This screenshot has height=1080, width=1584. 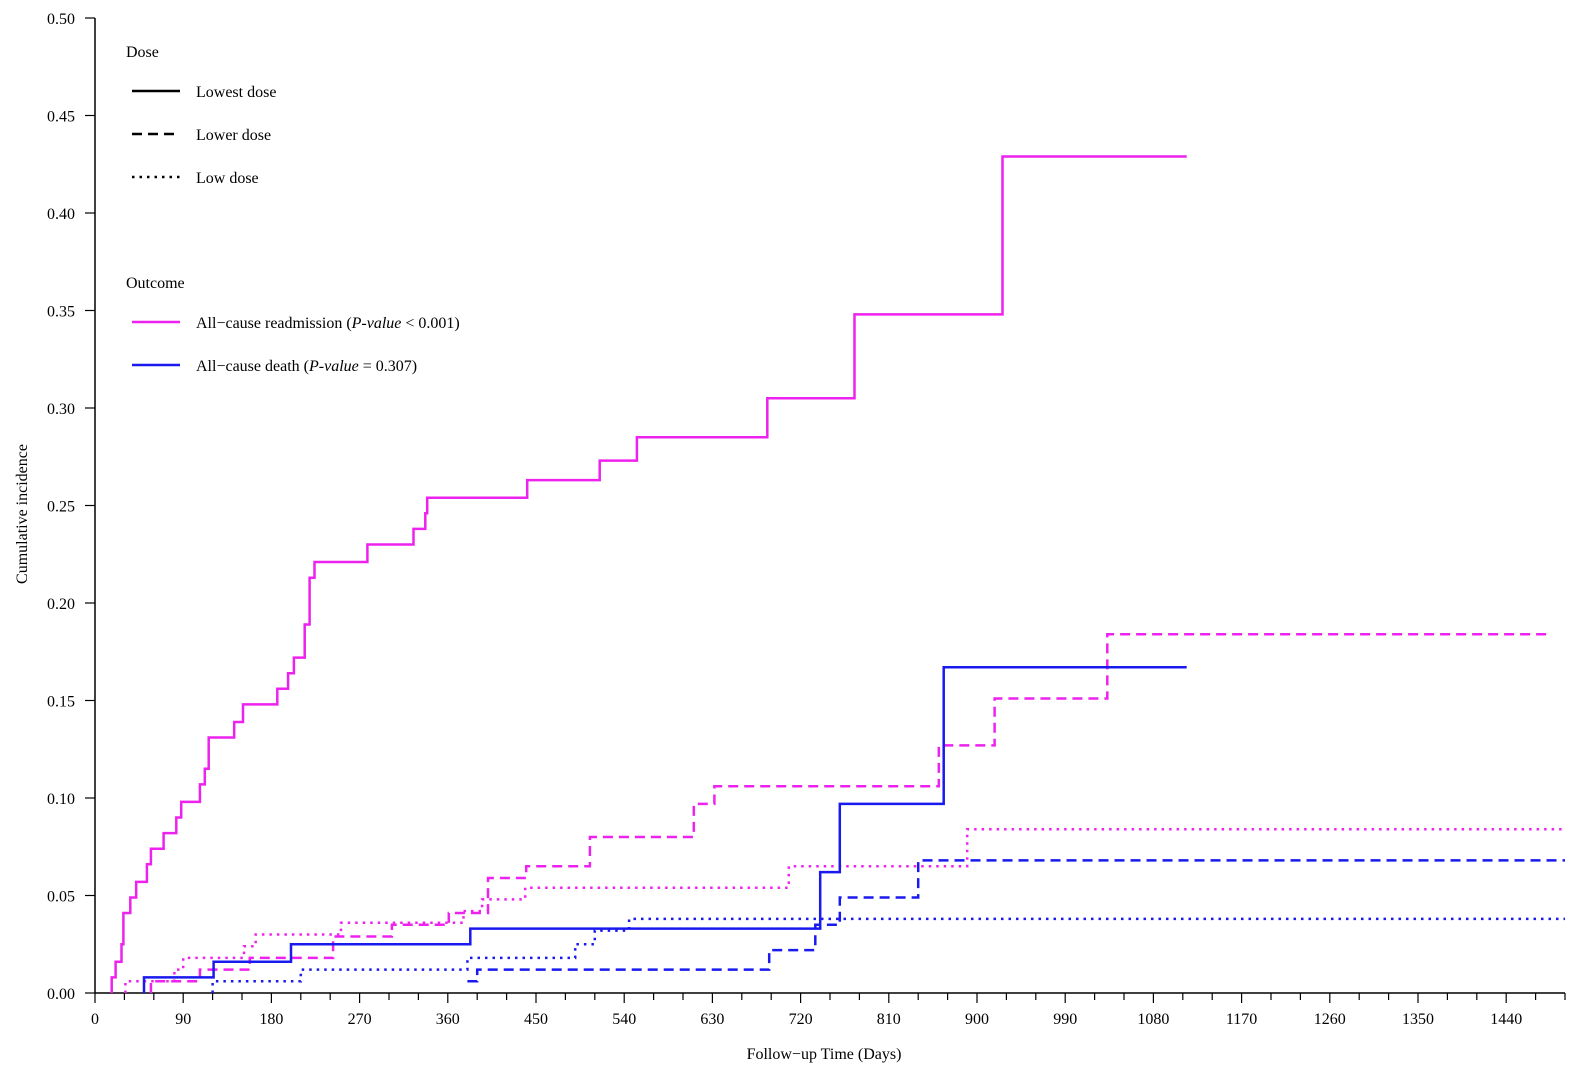 I want to click on y-tick-label: 0.45, so click(x=61, y=117).